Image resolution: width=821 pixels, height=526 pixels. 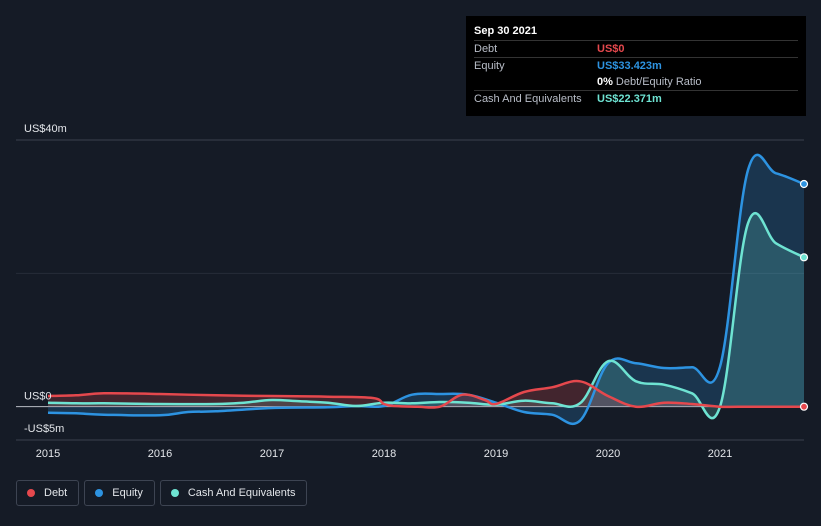 I want to click on tooltip-debt-value: US$0, so click(x=611, y=49).